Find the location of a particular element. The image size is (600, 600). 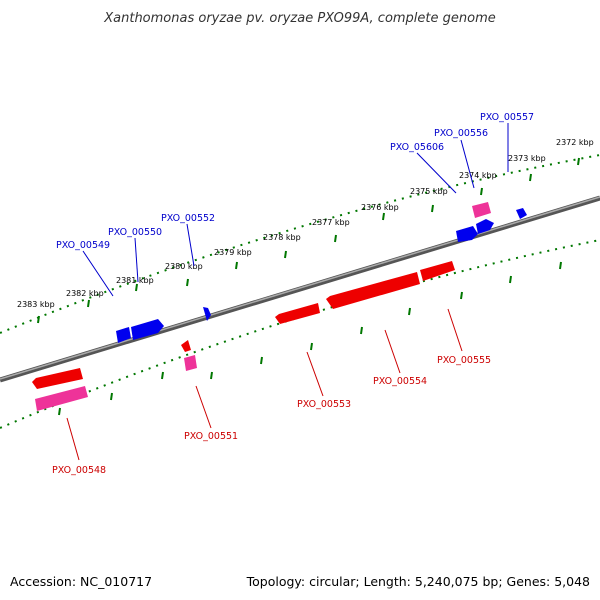

gene-label-top: PXO_05606 is located at coordinates (417, 147).